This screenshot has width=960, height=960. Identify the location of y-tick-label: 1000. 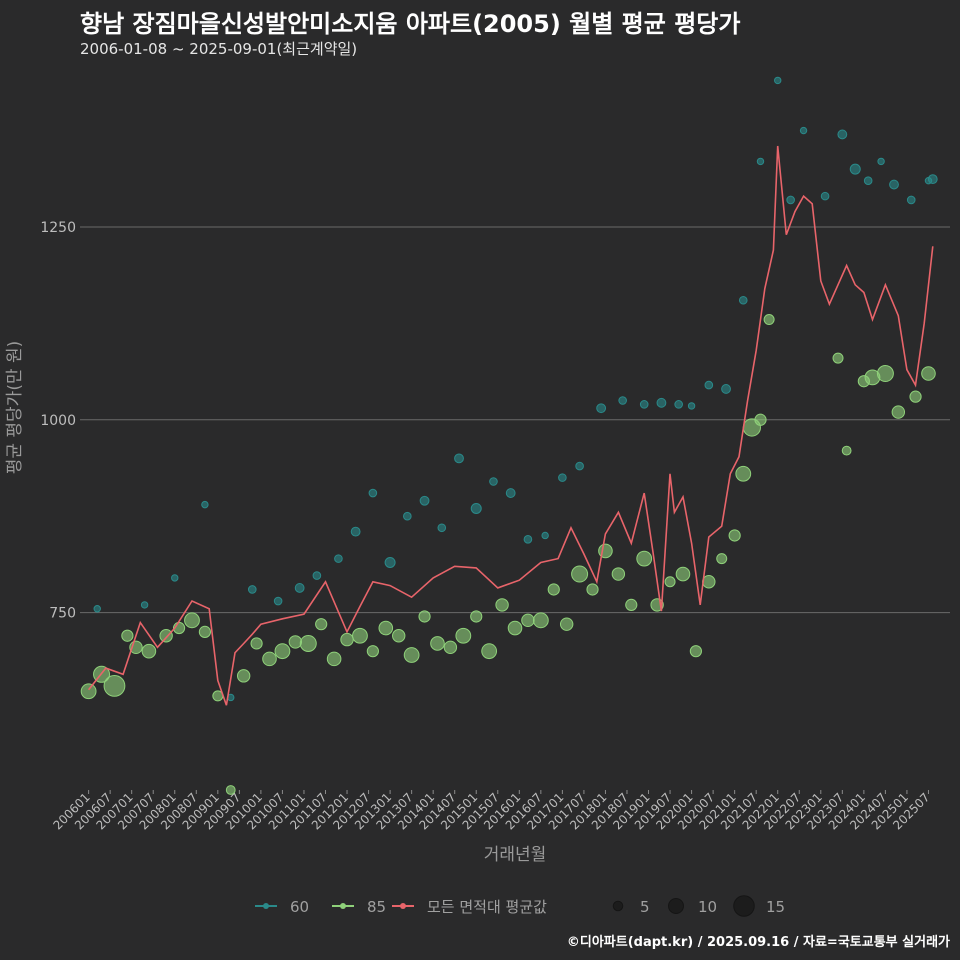
(58, 421).